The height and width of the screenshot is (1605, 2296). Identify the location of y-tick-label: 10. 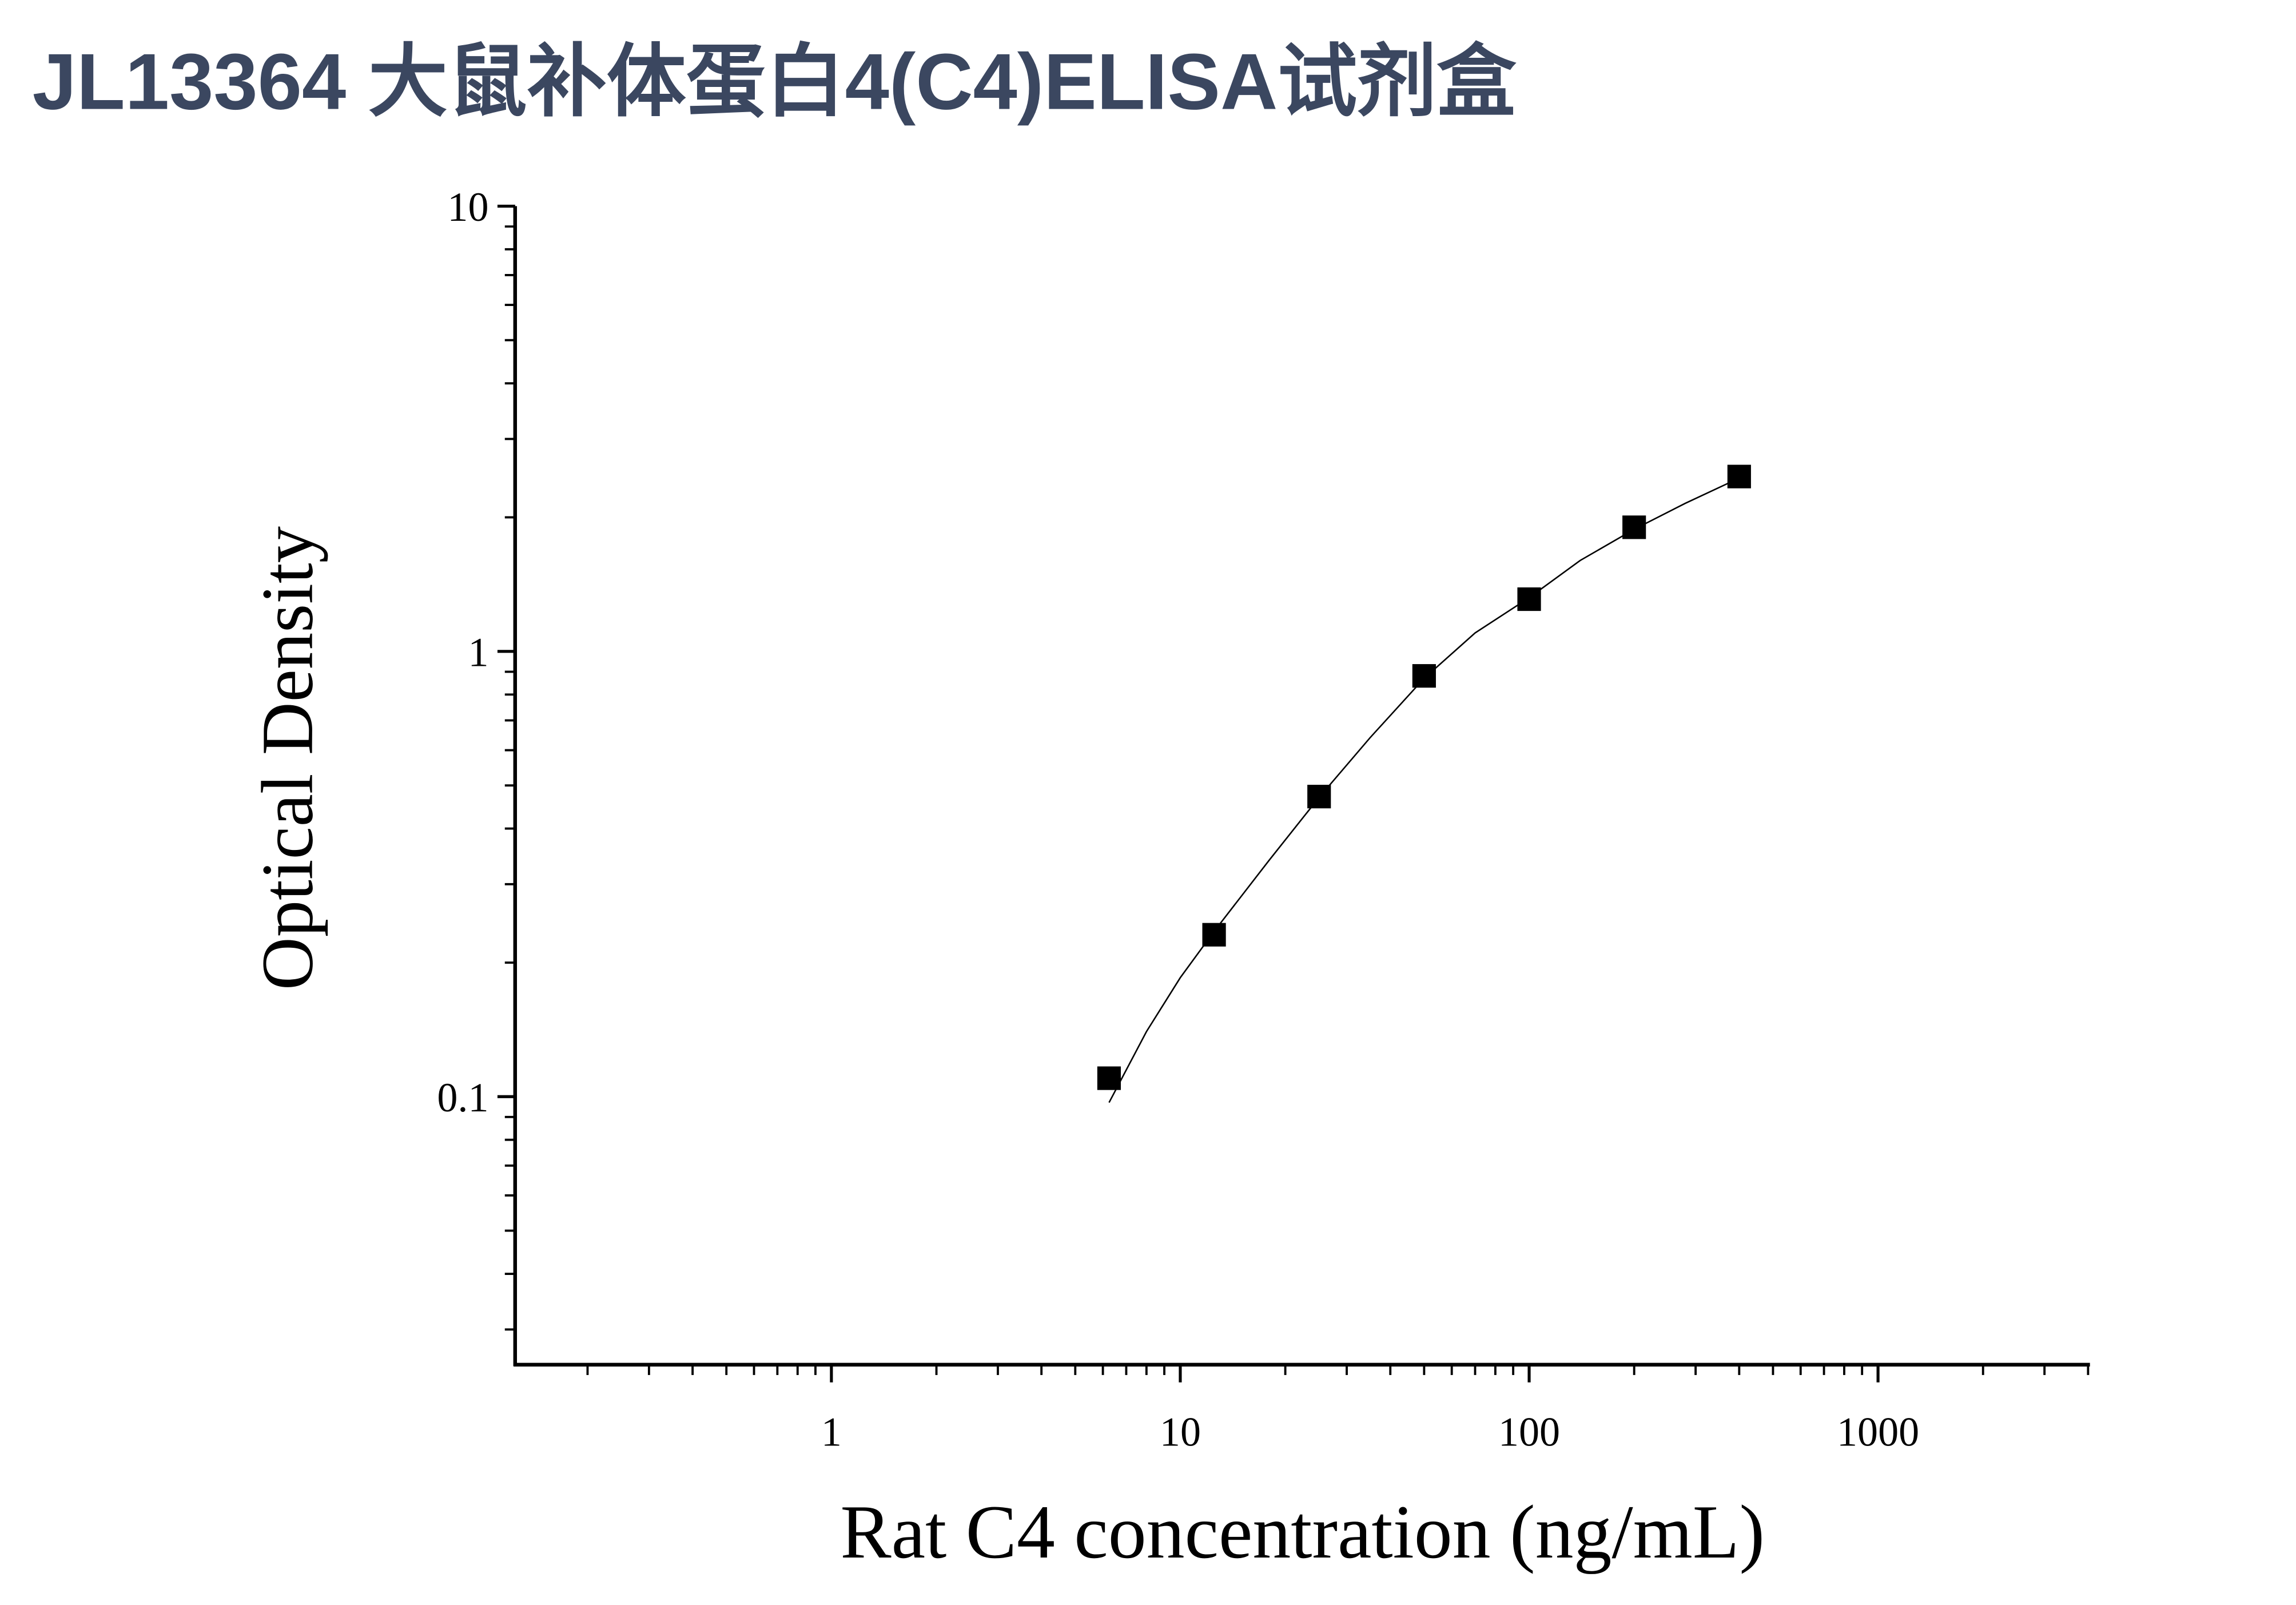
(467, 207).